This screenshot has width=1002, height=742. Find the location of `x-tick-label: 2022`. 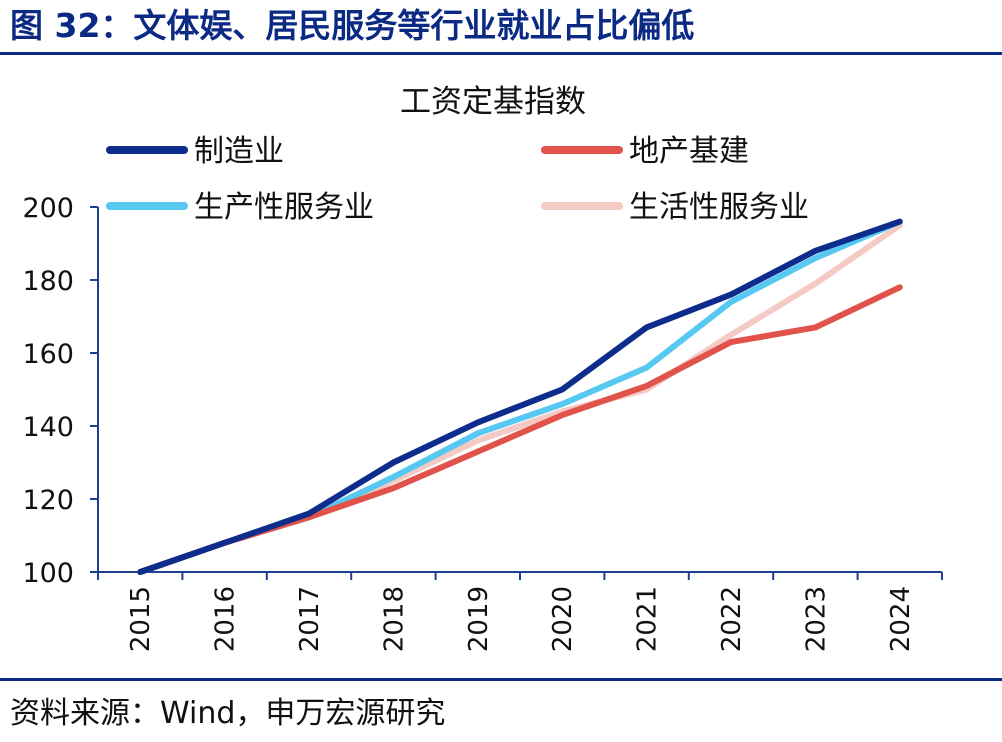

x-tick-label: 2022 is located at coordinates (732, 619).